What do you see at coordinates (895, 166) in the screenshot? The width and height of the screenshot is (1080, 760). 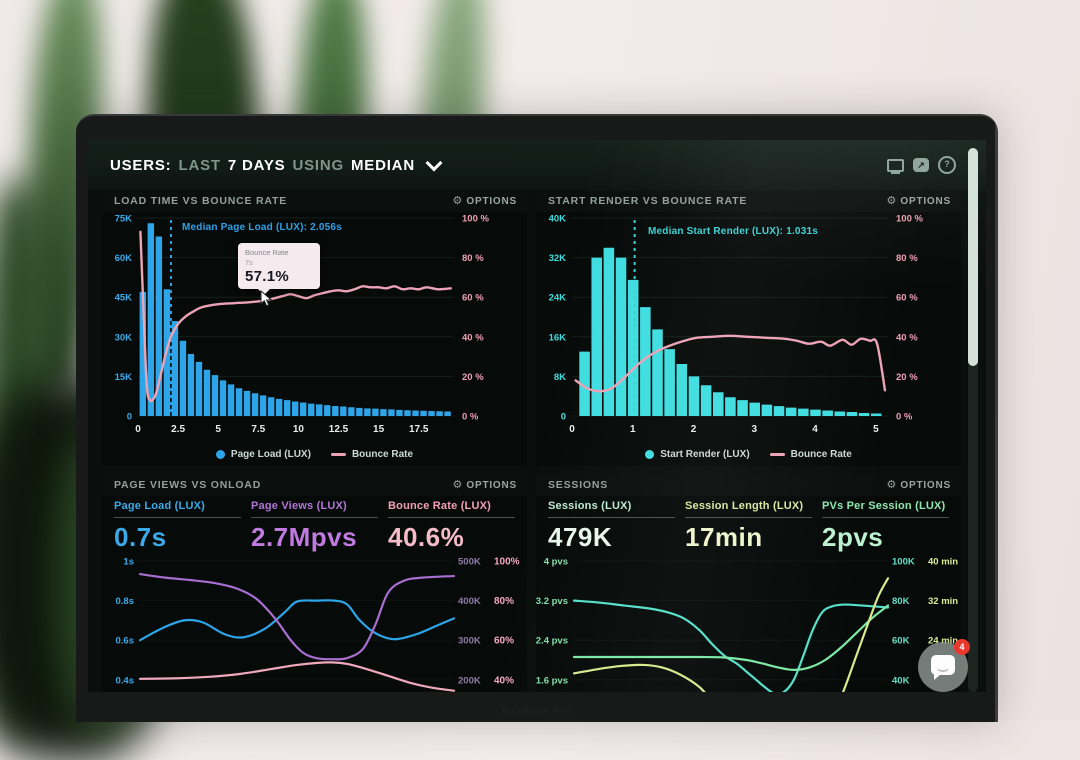 I see `monitor-icon` at bounding box center [895, 166].